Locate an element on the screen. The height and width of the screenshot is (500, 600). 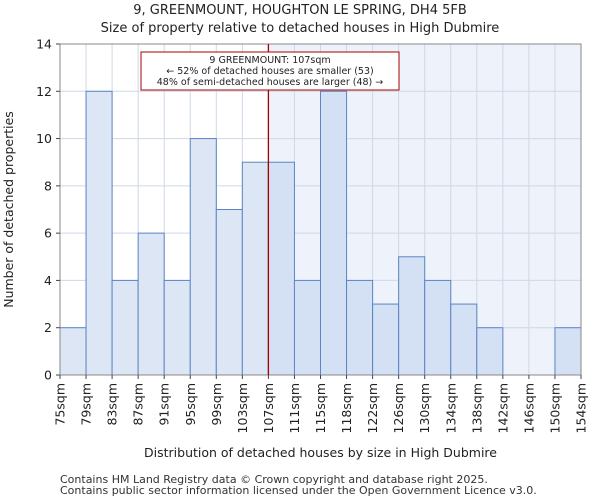
bar-126sqm is located at coordinates (412, 316).